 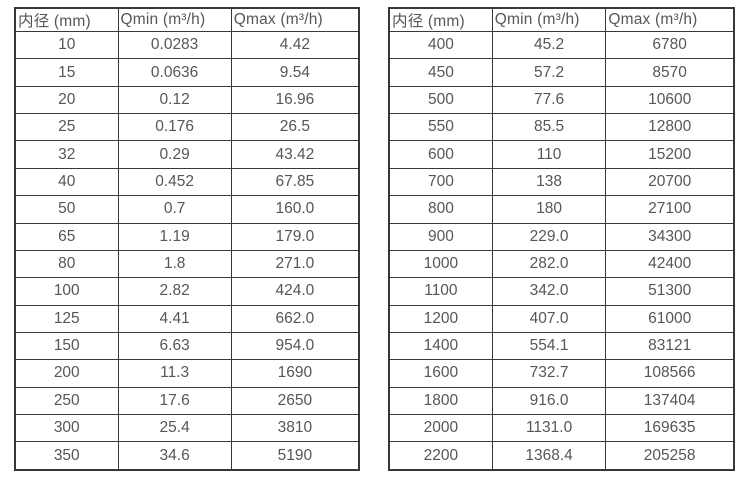 What do you see at coordinates (66, 373) in the screenshot?
I see `cell-diameter: 200` at bounding box center [66, 373].